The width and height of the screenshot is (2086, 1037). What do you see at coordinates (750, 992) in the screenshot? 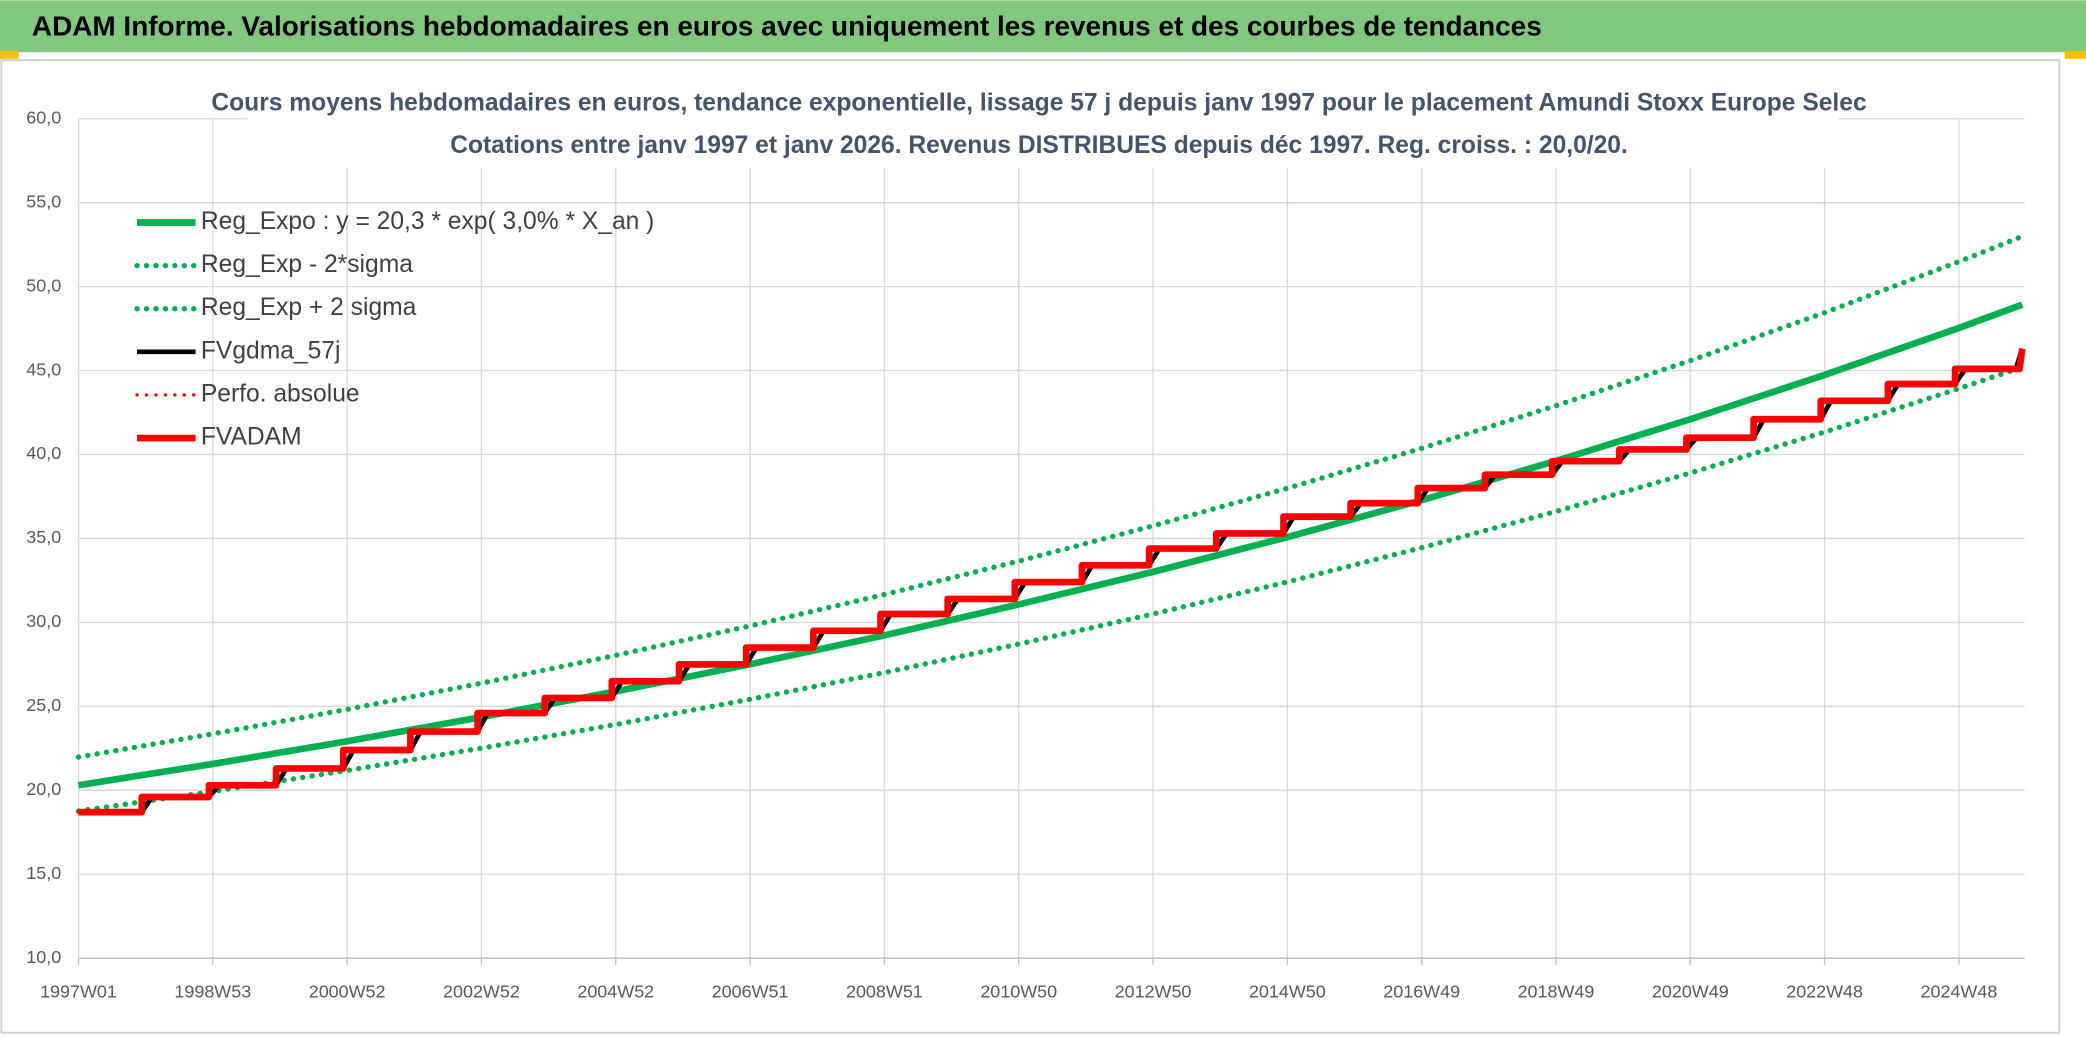
I see `x-tick-label: 2006W51` at bounding box center [750, 992].